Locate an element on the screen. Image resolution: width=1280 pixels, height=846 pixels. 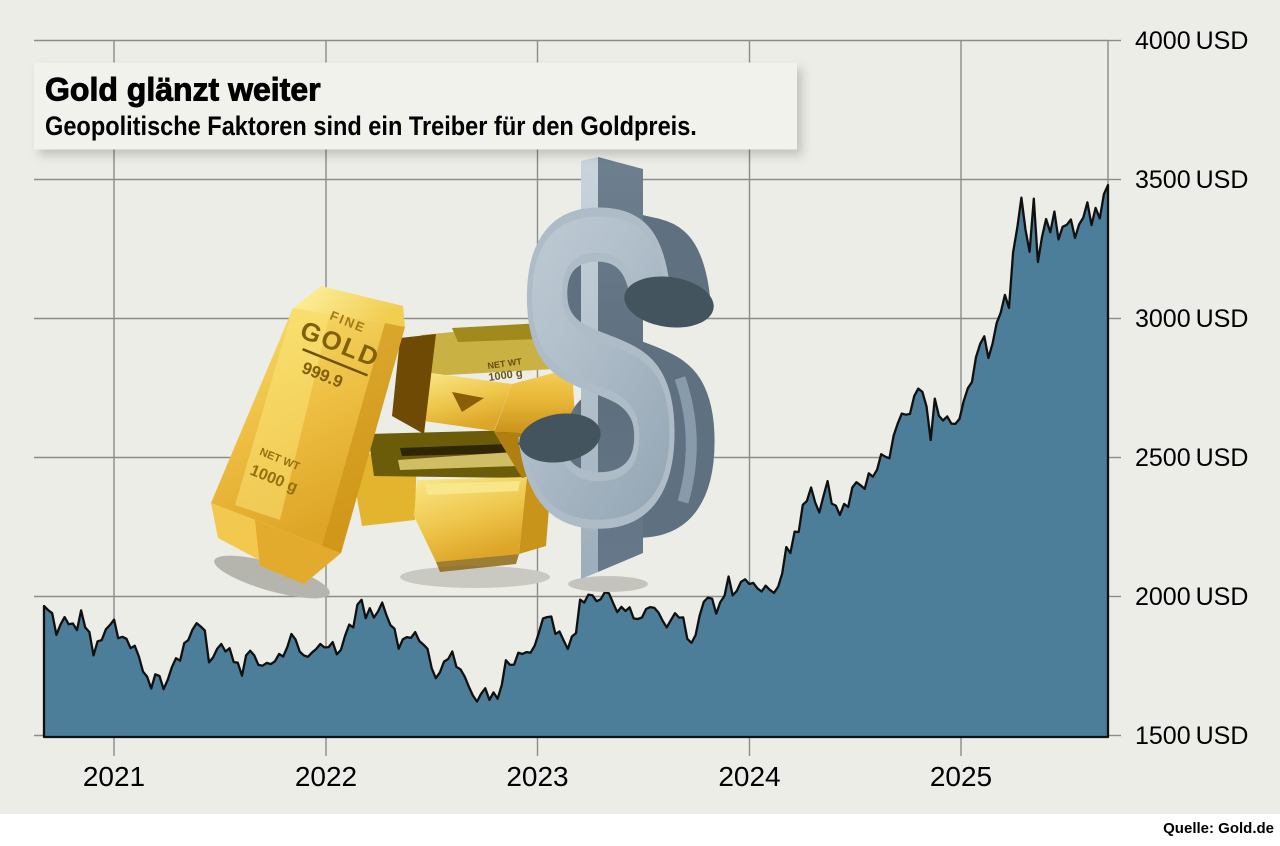
svg-text: 2000 USD is located at coordinates (1191, 597).